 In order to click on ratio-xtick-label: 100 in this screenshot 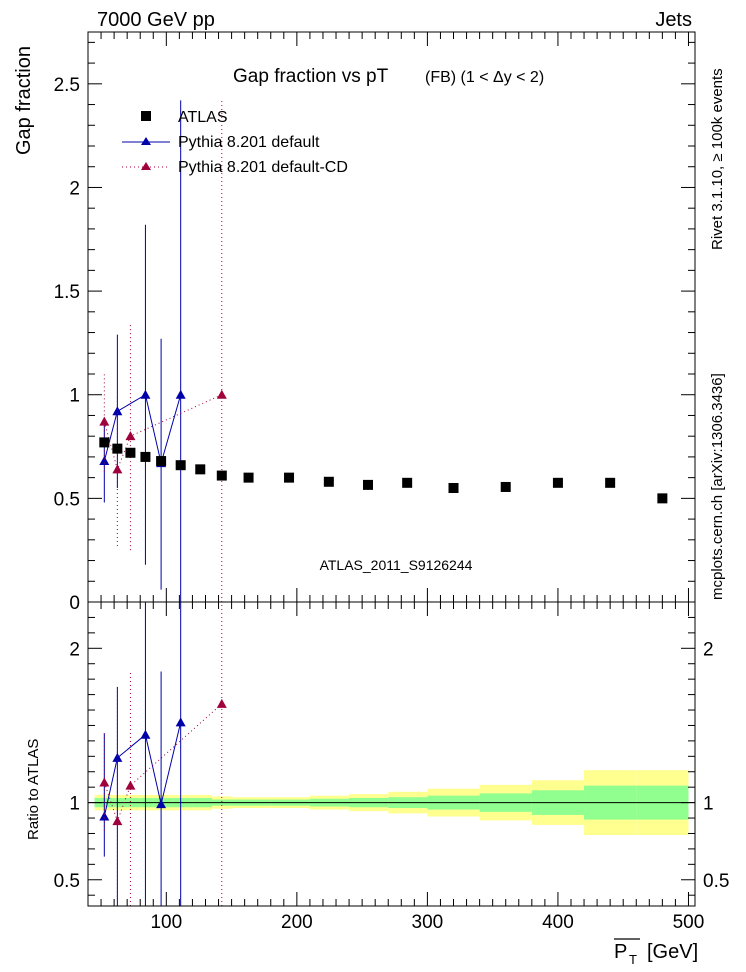, I will do `click(166, 922)`.